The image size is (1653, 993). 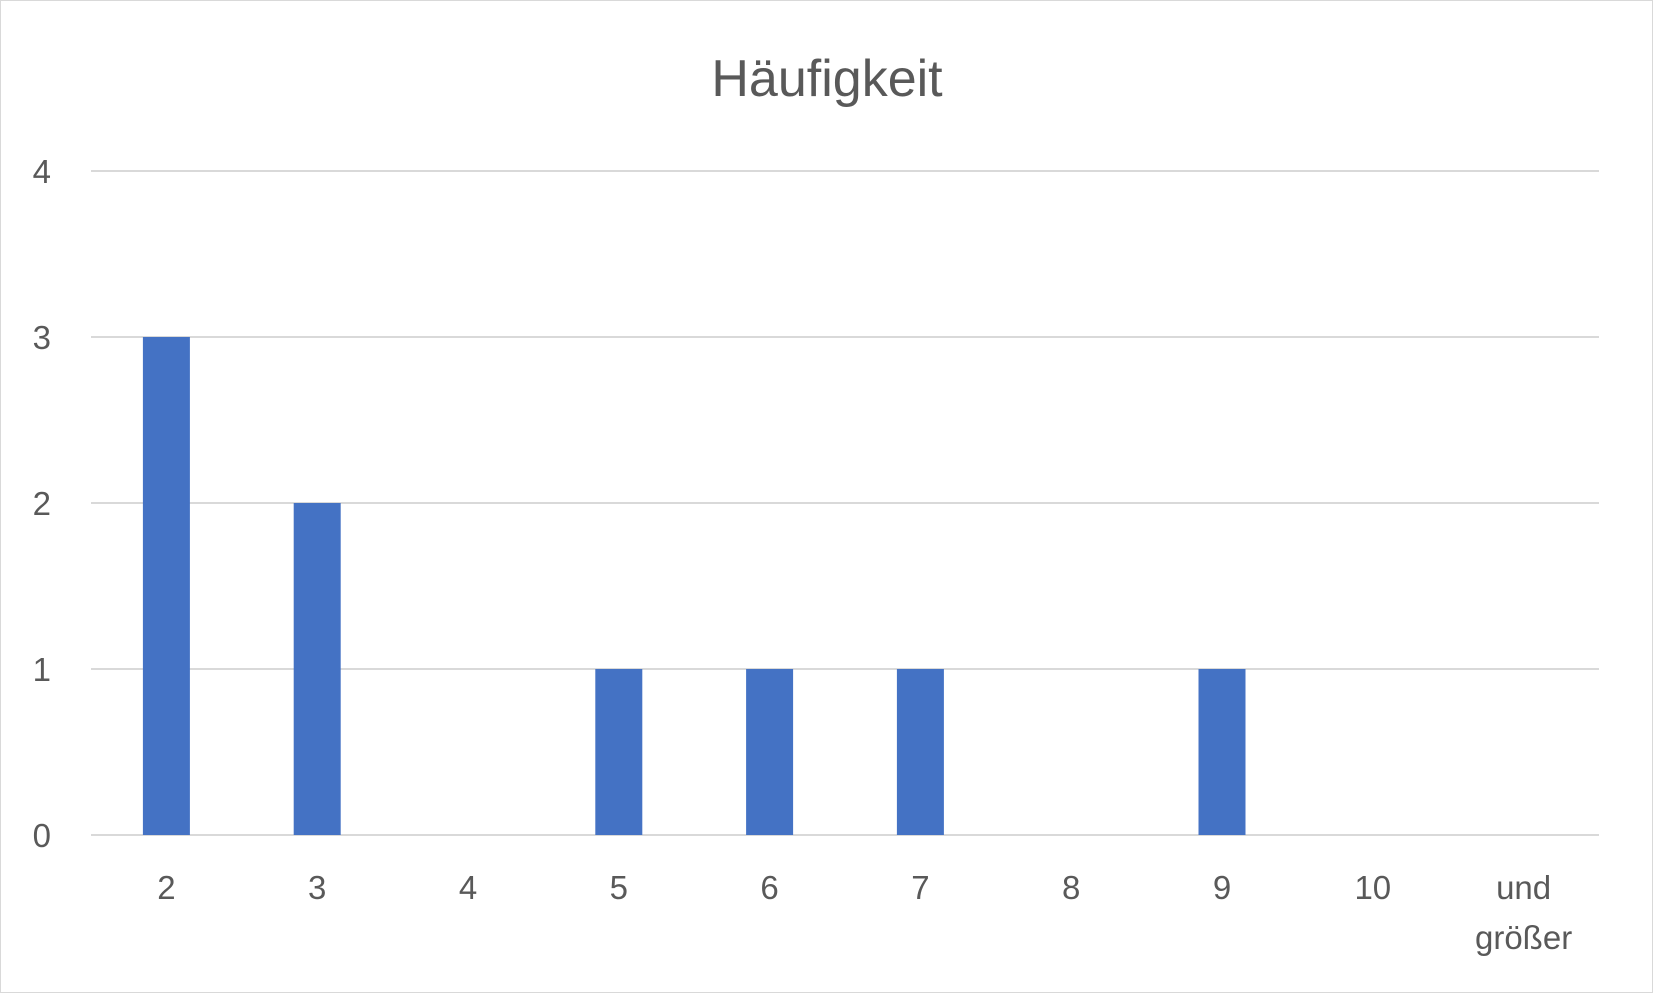 I want to click on x-tick-label-8: 8, so click(x=1071, y=887).